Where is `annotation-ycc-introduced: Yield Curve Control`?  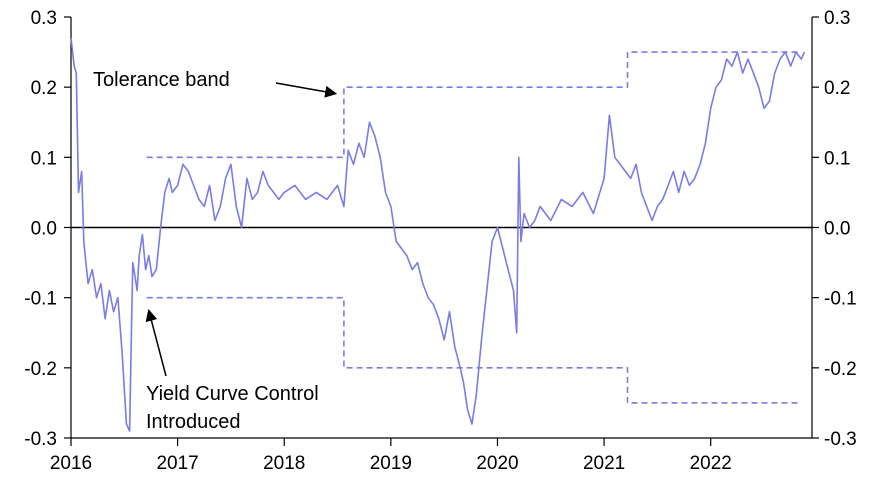 annotation-ycc-introduced: Yield Curve Control is located at coordinates (232, 394).